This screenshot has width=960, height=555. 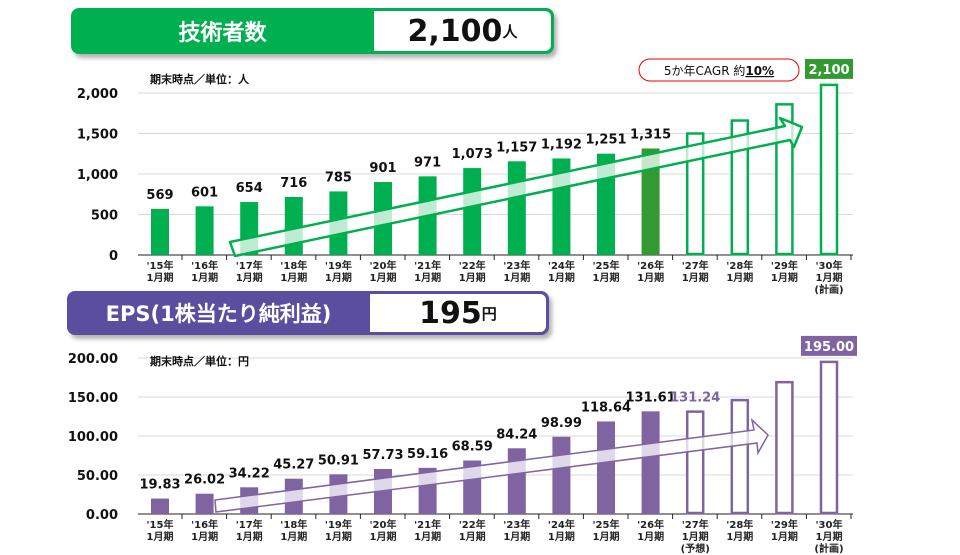 I want to click on header-value-box: 195 円, so click(x=458, y=313).